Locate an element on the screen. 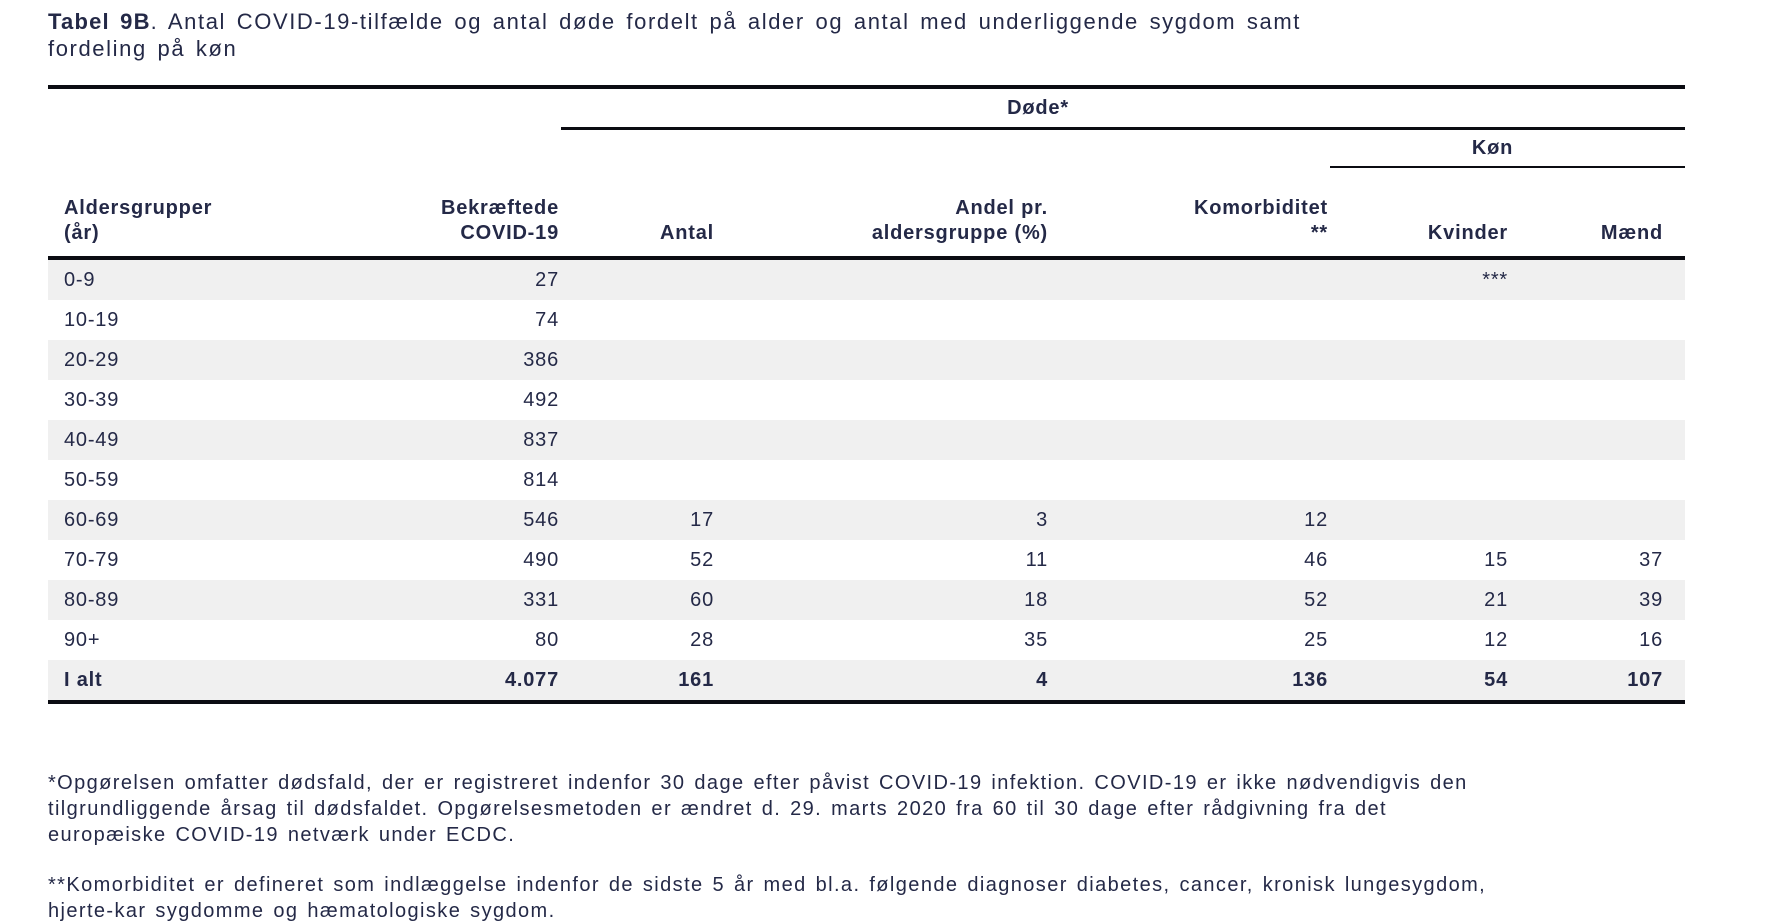 The image size is (1790, 924). age-group-cell: 60-69 is located at coordinates (175, 520).